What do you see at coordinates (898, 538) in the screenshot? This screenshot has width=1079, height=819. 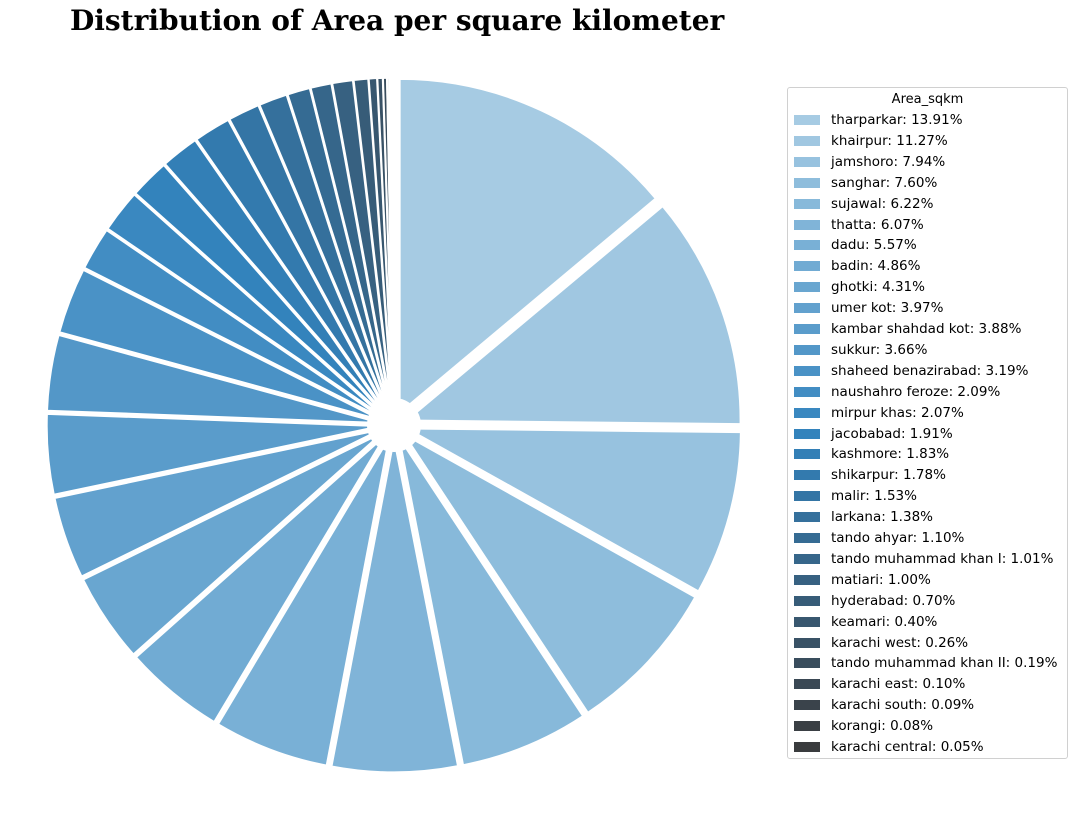 I see `legend-label: tando ahyar: 1.10%` at bounding box center [898, 538].